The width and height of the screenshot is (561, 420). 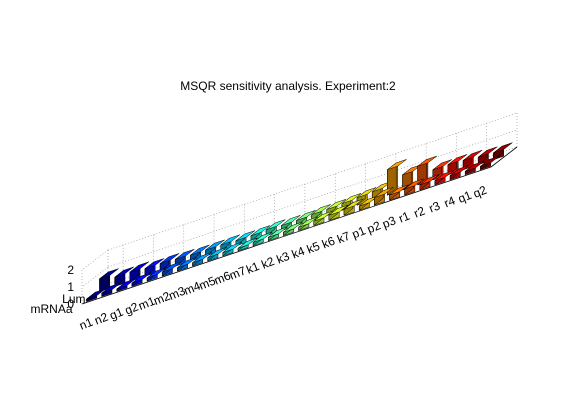 What do you see at coordinates (95, 260) in the screenshot?
I see `grid-line` at bounding box center [95, 260].